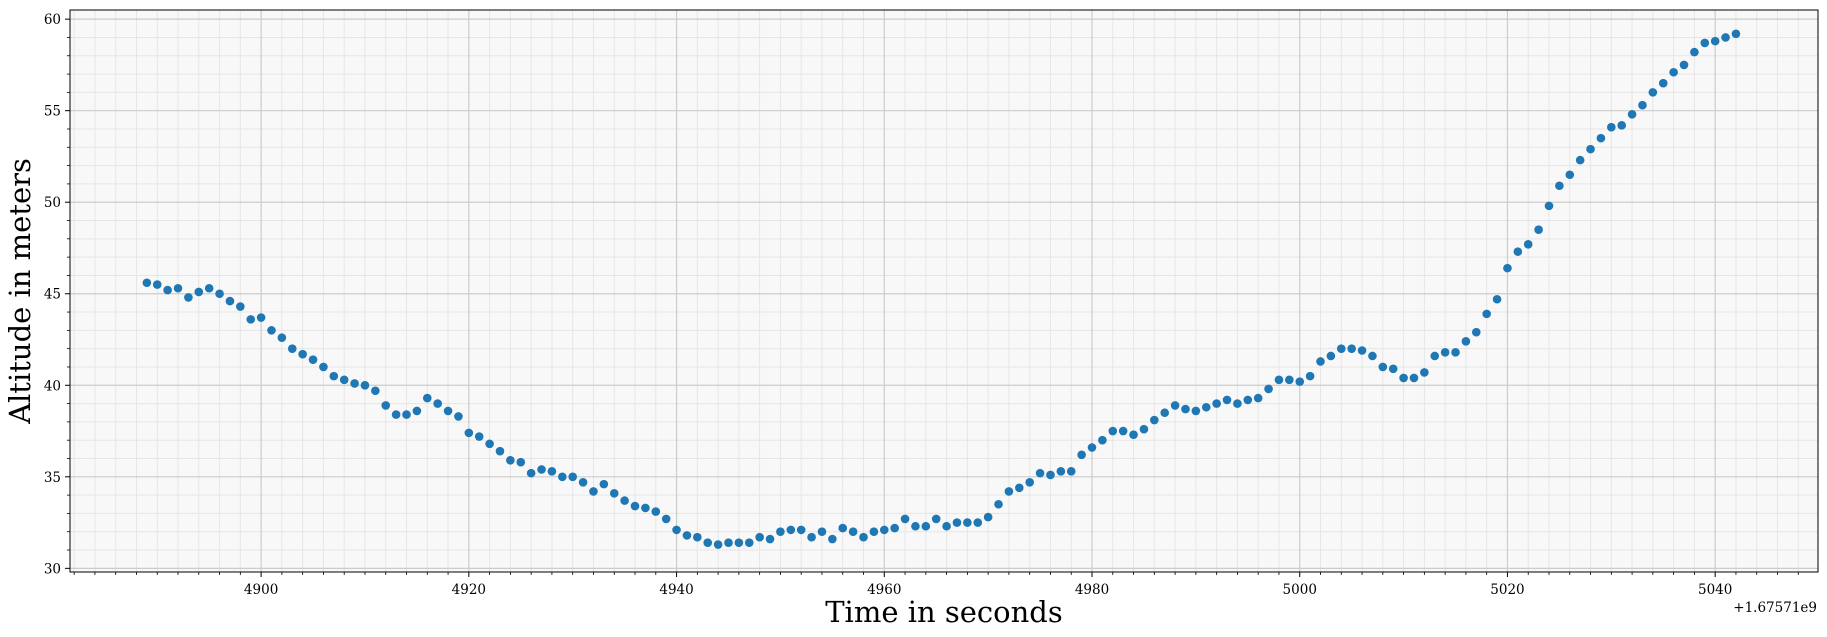 This screenshot has width=1827, height=637. Describe the element at coordinates (52, 569) in the screenshot. I see `y-tick-label: 30` at that location.